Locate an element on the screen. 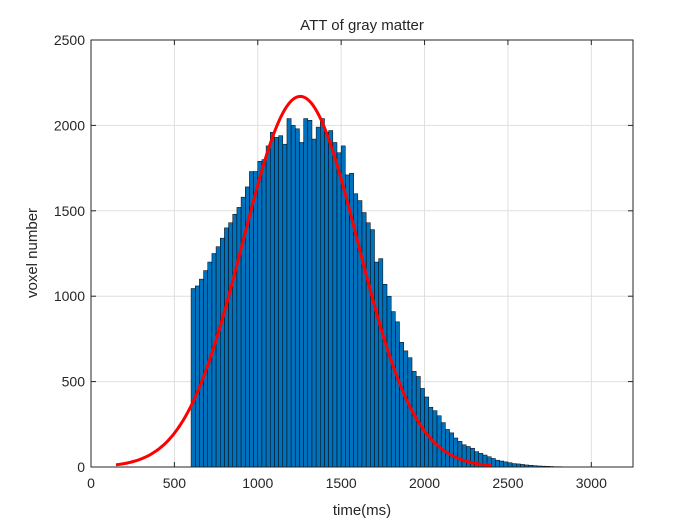  x-tick-label: 0 is located at coordinates (91, 483).